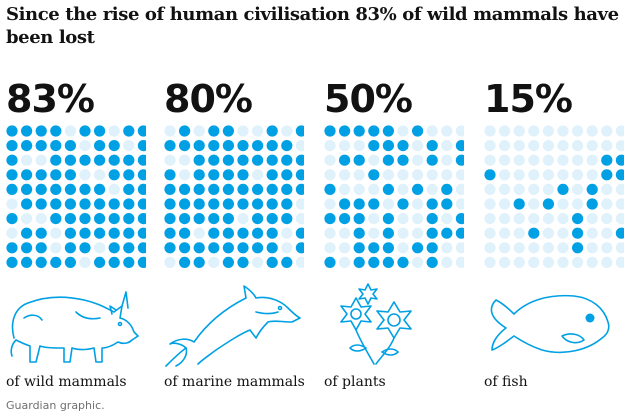 The image size is (634, 417). What do you see at coordinates (506, 382) in the screenshot?
I see `category-label: of fish` at bounding box center [506, 382].